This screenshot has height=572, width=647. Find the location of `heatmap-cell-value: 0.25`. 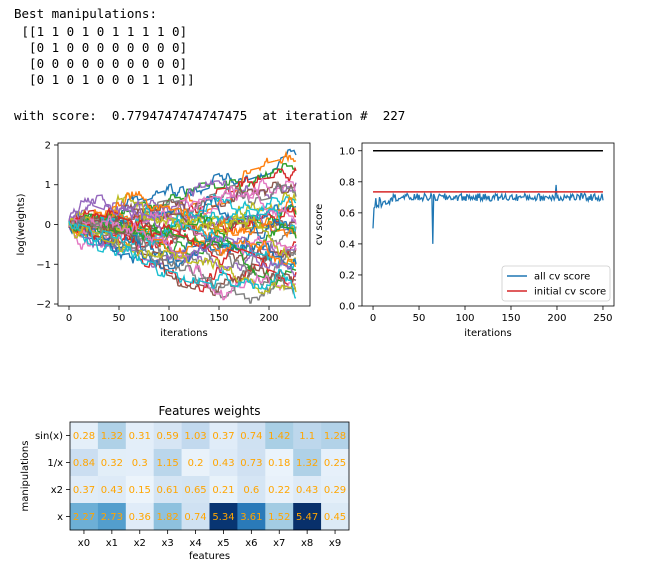

heatmap-cell-value: 0.25 is located at coordinates (335, 463).